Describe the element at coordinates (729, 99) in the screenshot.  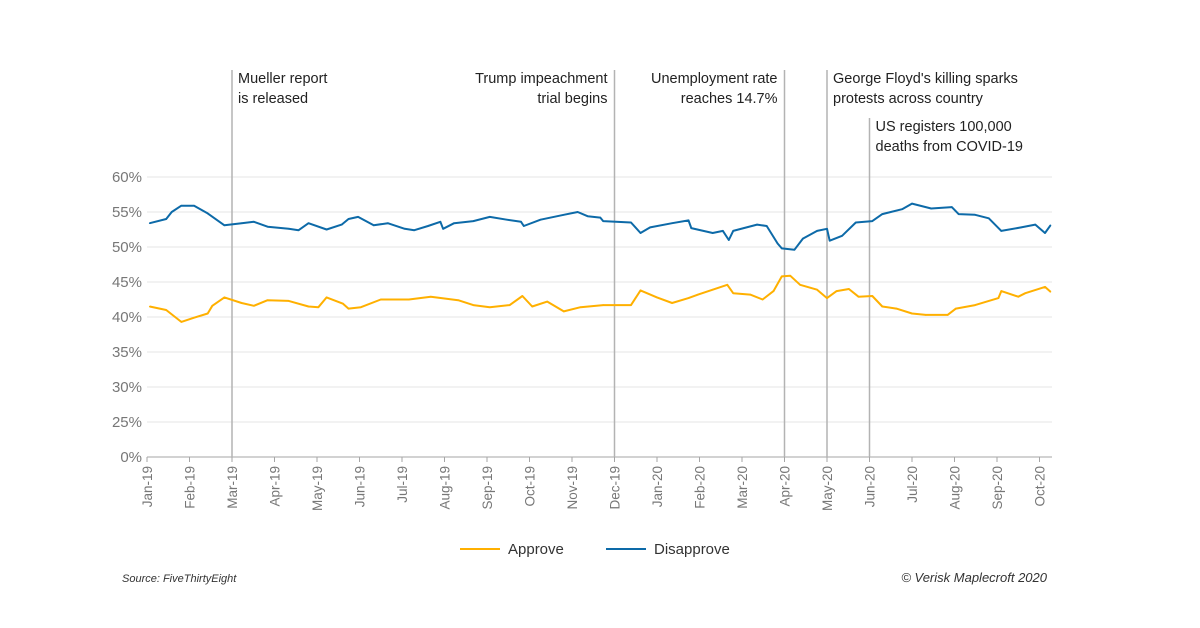
I see `event-label: reaches 14.7%` at that location.